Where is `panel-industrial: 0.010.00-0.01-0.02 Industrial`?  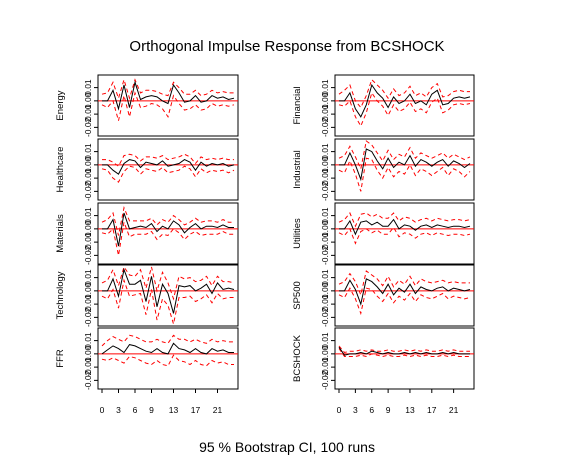
panel-industrial: 0.010.00-0.01-0.02 Industrial is located at coordinates (383, 169).